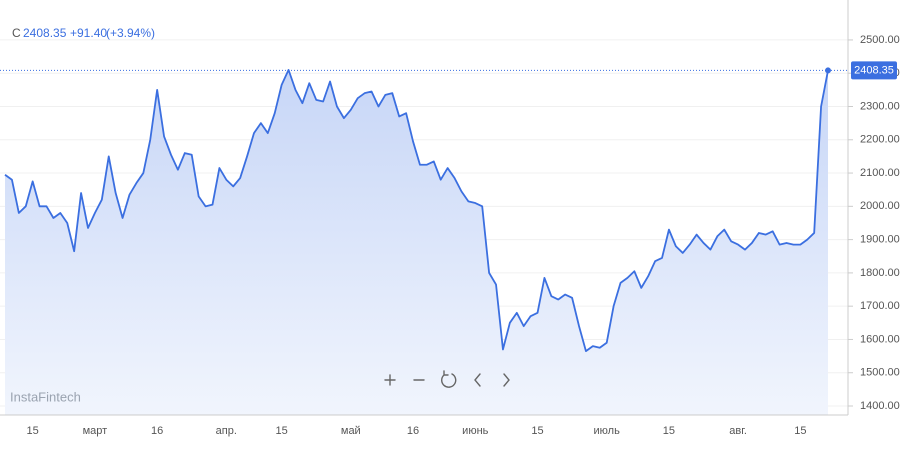 This screenshot has width=900, height=454. Describe the element at coordinates (45, 396) in the screenshot. I see `watermark: InstaFintech` at that location.